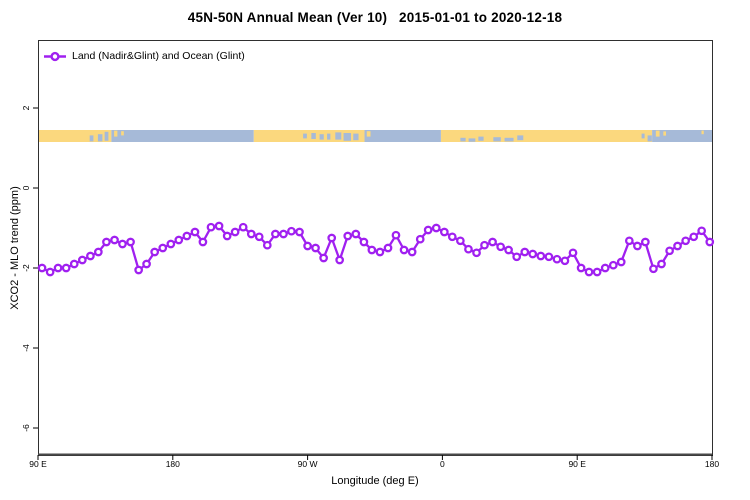 The image size is (750, 500). Describe the element at coordinates (26, 268) in the screenshot. I see `y-tick-label: -2` at that location.